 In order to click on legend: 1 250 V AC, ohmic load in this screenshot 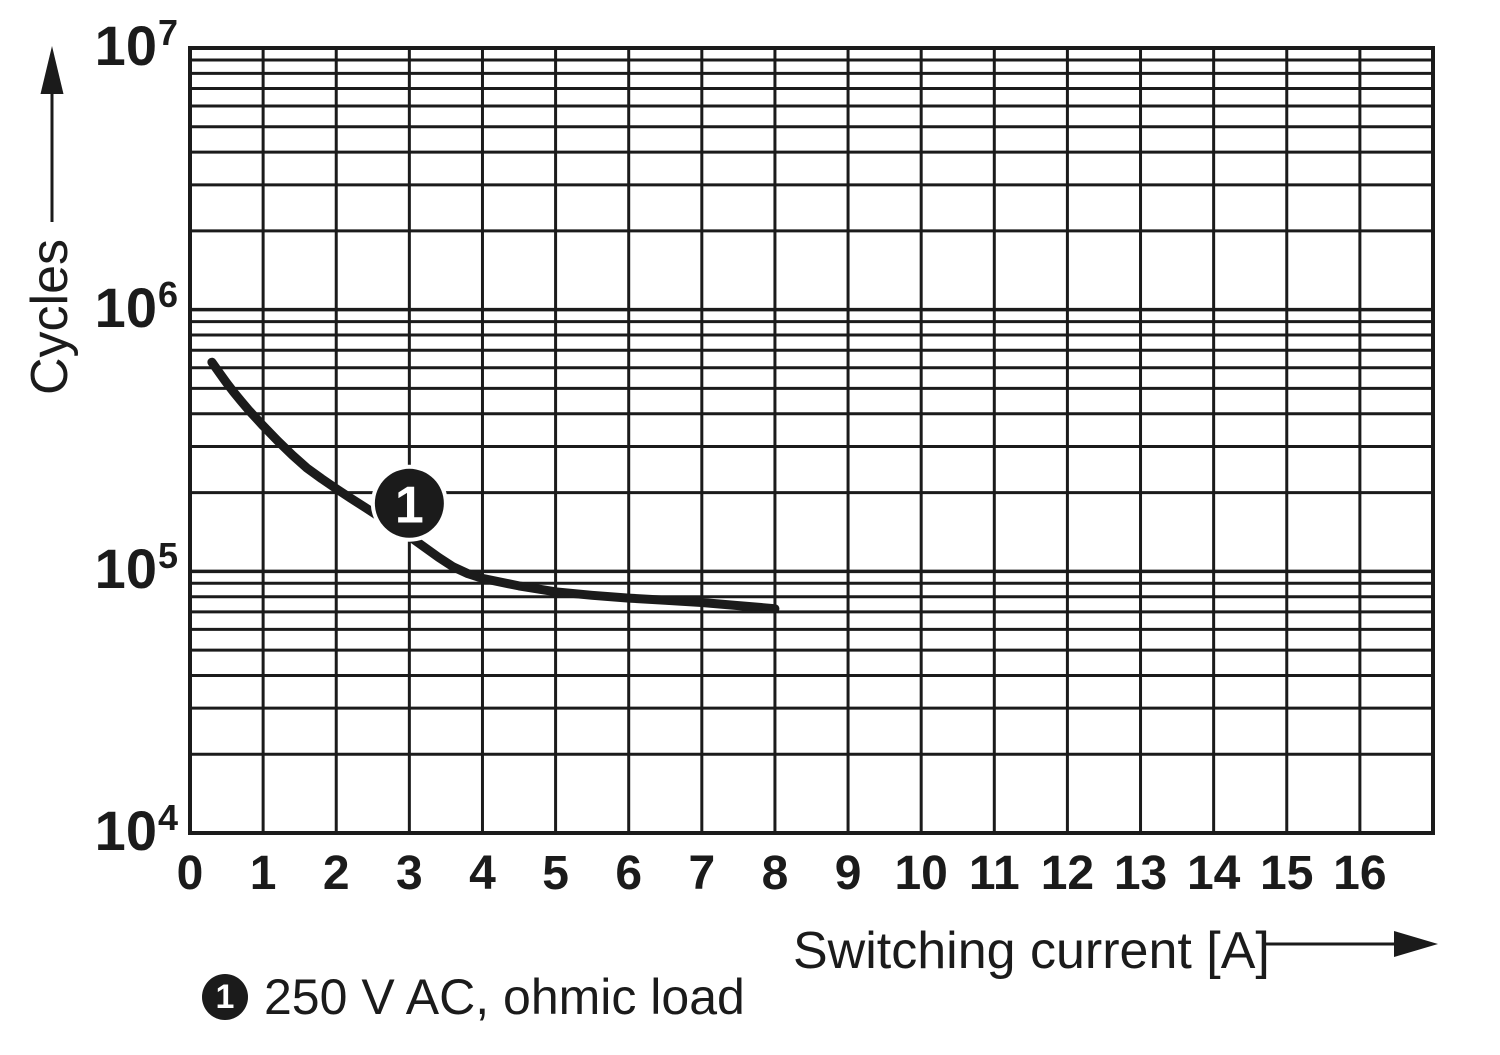, I will do `click(473, 997)`.